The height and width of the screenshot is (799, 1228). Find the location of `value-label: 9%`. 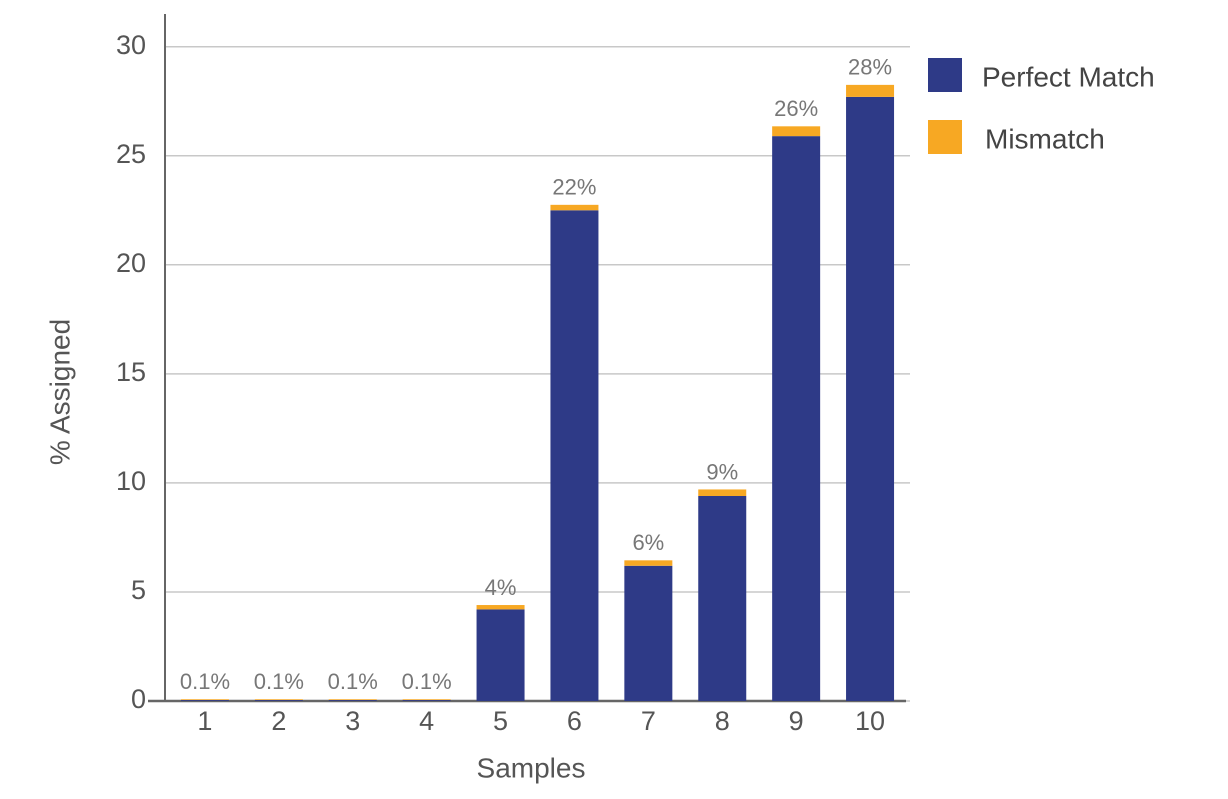

value-label: 9% is located at coordinates (722, 471).